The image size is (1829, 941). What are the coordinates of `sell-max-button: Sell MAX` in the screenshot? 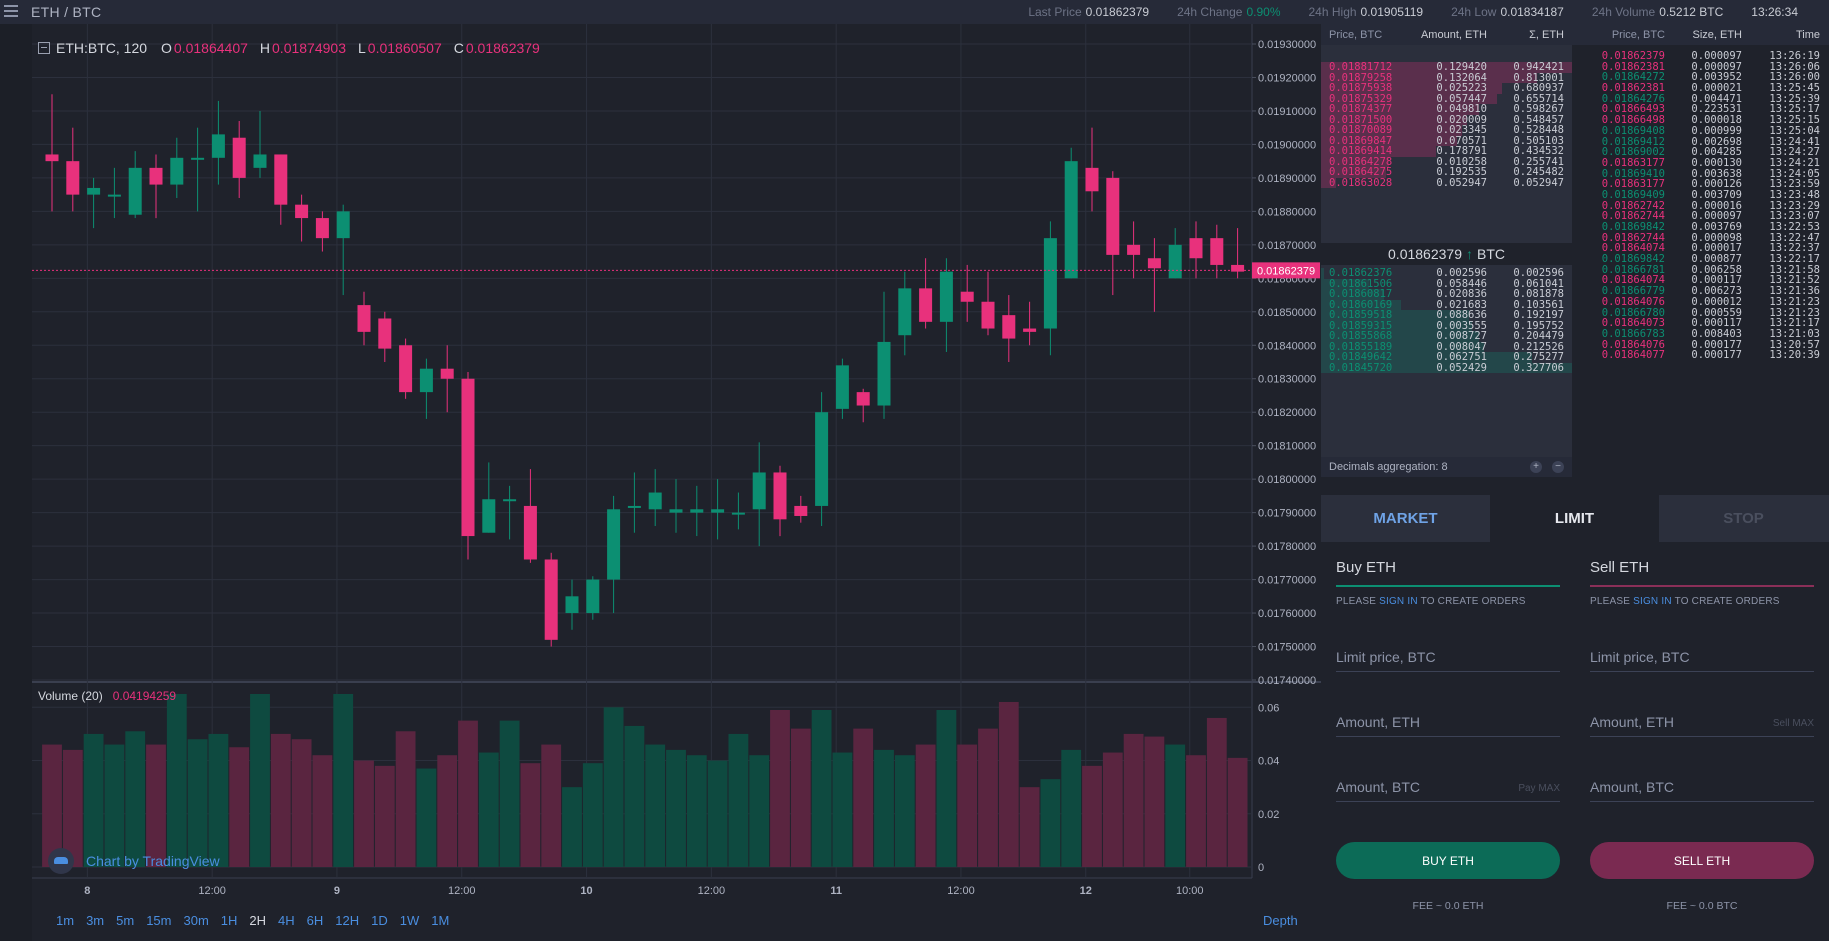 It's located at (1793, 723).